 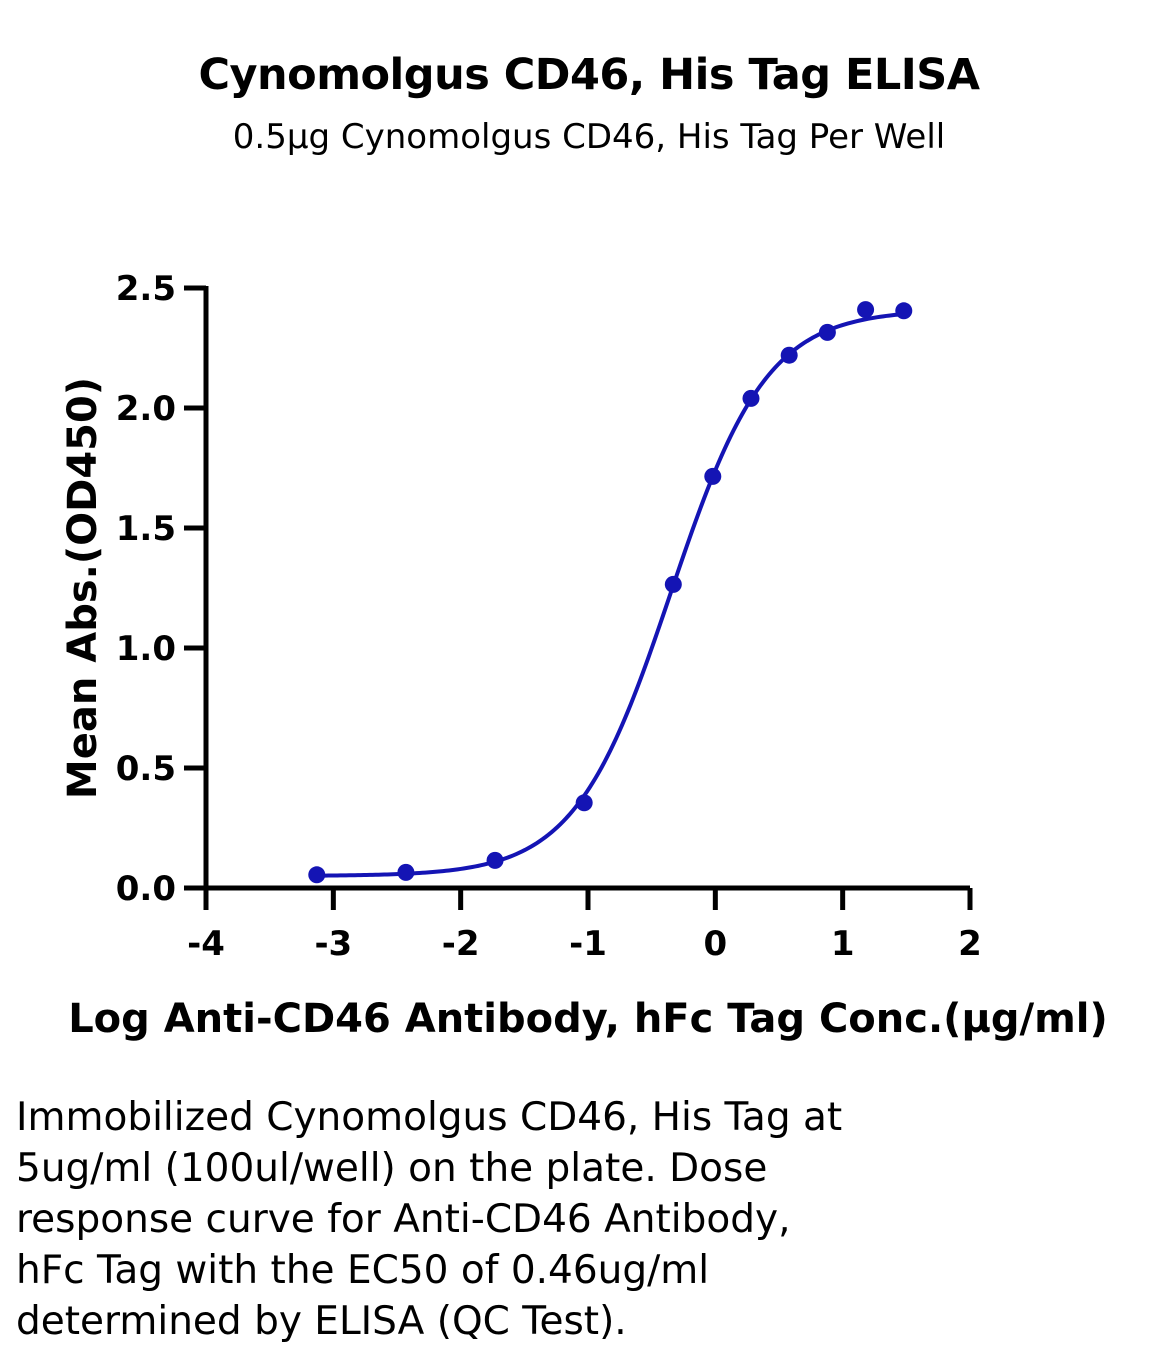 I want to click on caption-line: determined by ELISA (QC Test)., so click(x=321, y=1321).